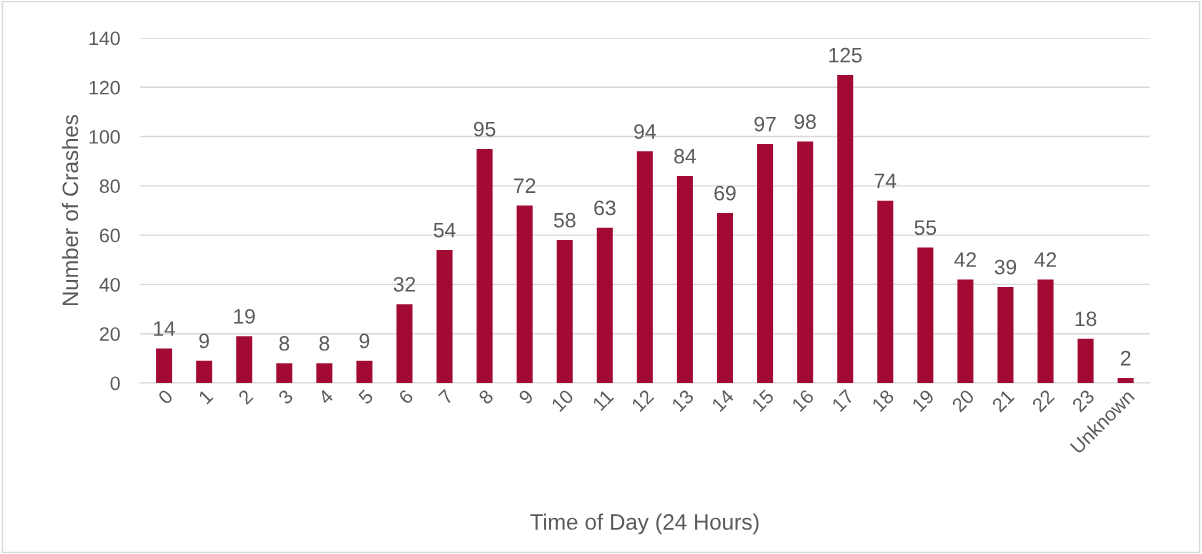 This screenshot has height=554, width=1202. What do you see at coordinates (70, 209) in the screenshot?
I see `y-axis-title: Number of Crashes` at bounding box center [70, 209].